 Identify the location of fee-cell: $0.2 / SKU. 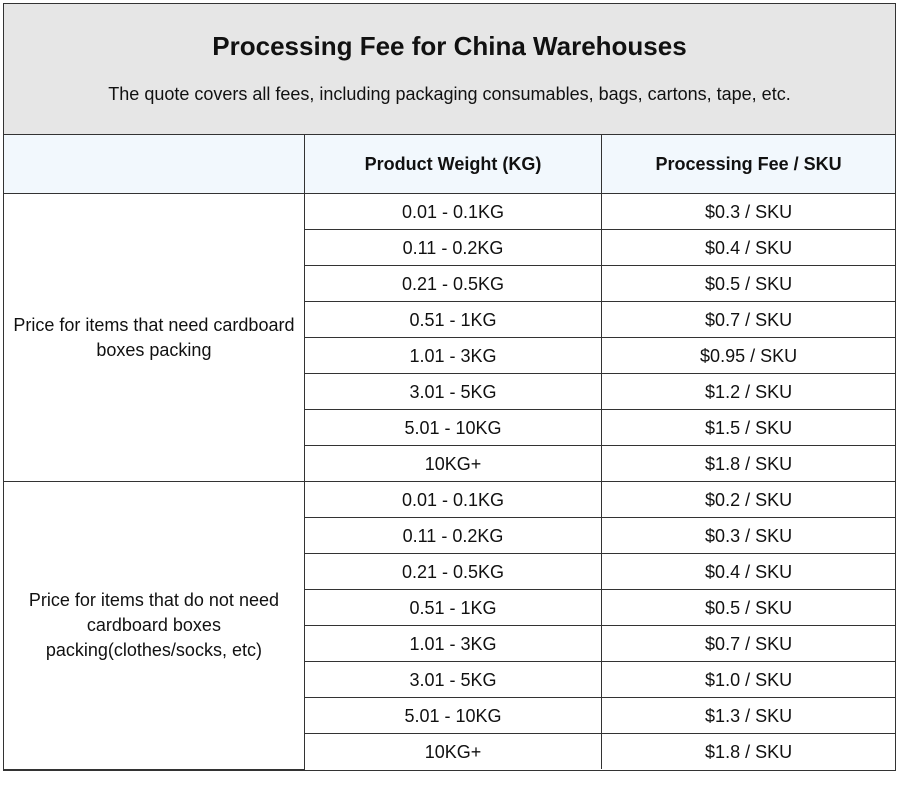
(748, 500).